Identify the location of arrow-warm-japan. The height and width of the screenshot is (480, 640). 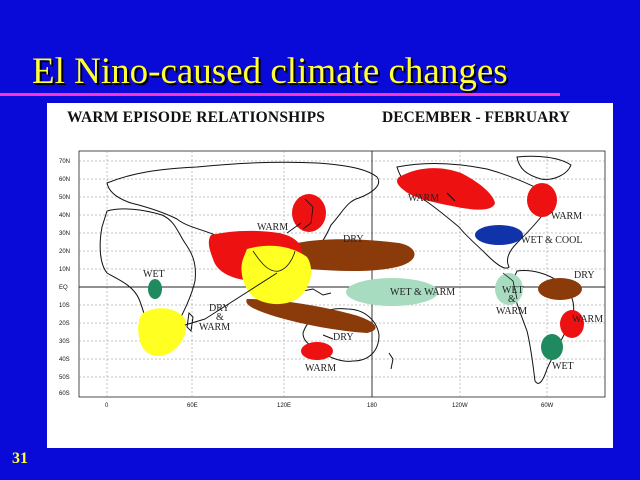
(294, 228).